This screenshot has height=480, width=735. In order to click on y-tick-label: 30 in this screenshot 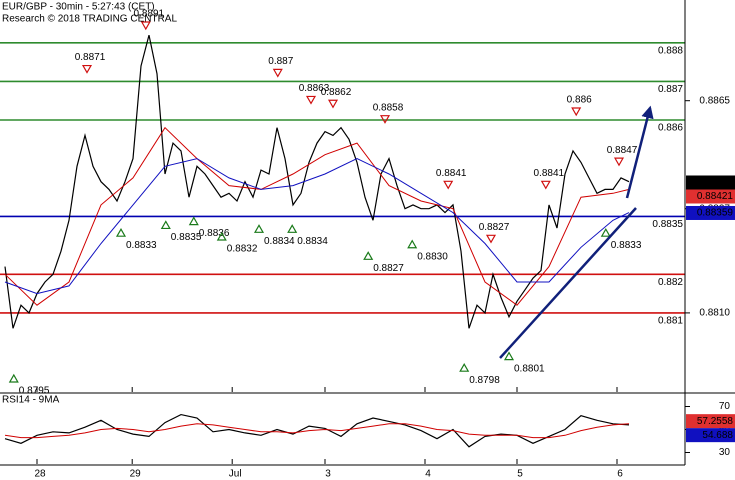, I will do `click(725, 452)`.